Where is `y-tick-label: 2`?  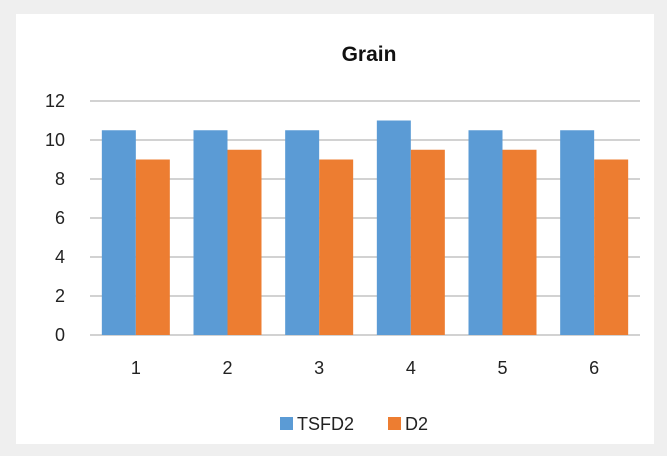 y-tick-label: 2 is located at coordinates (60, 296).